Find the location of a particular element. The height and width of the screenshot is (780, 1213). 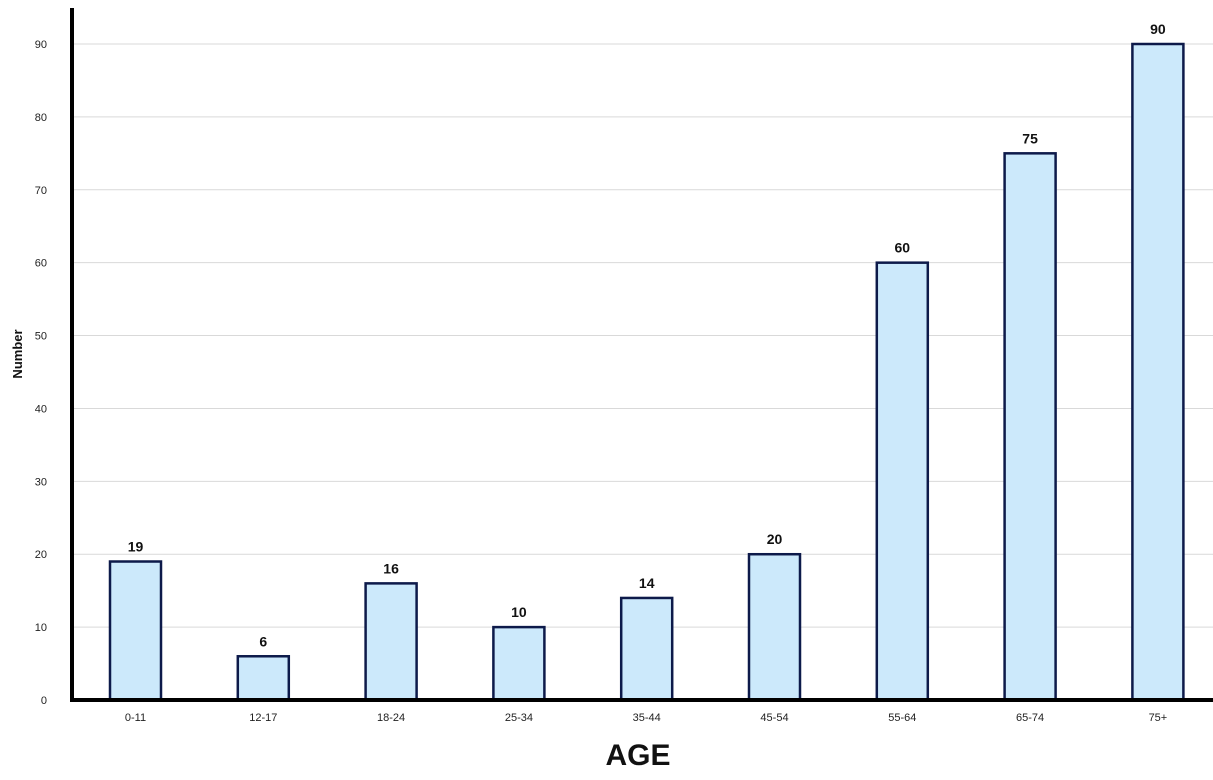

y-tick-label: 10 is located at coordinates (41, 628).